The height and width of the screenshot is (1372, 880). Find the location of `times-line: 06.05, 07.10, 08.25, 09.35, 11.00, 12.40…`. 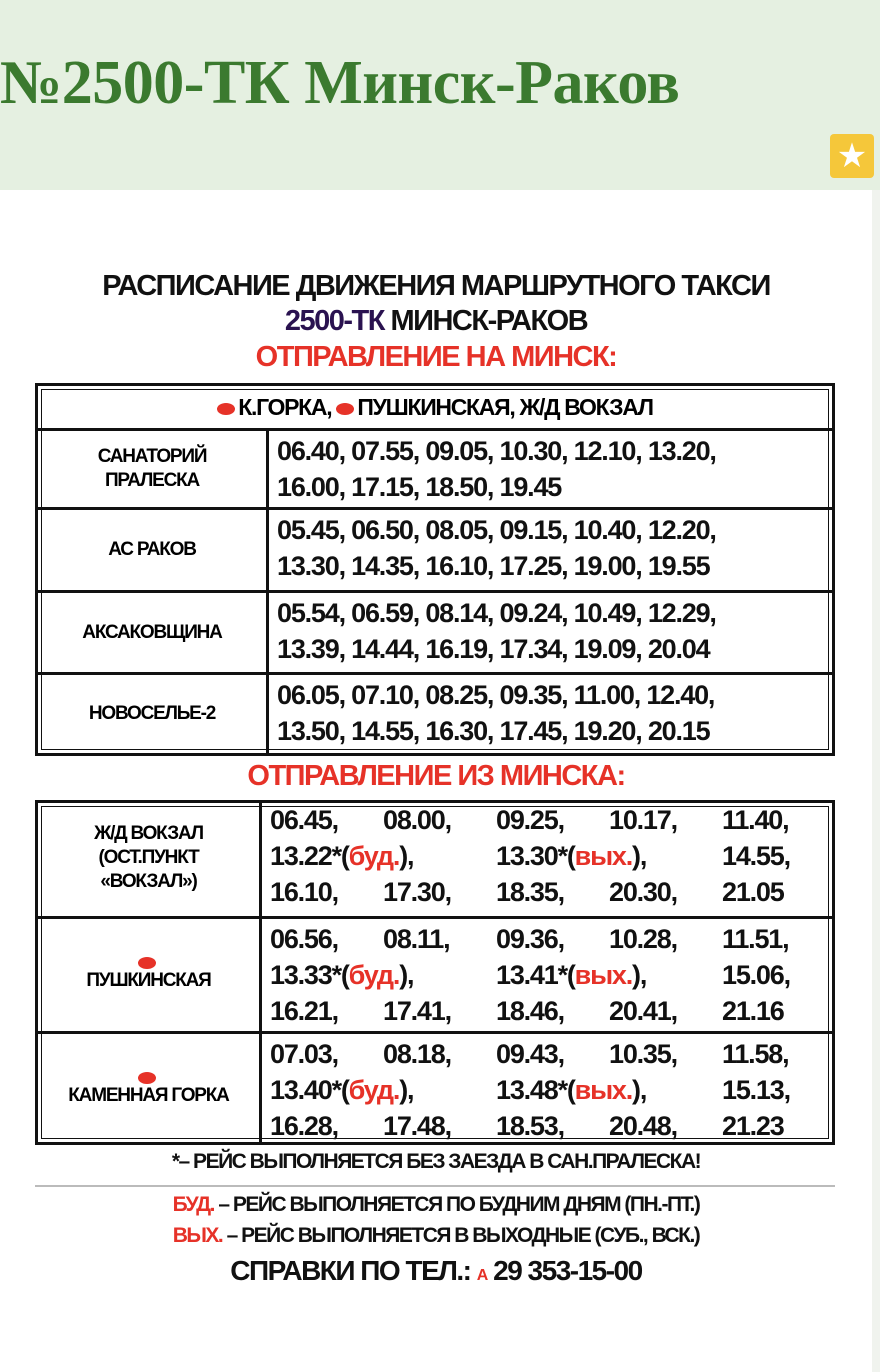

times-line: 06.05, 07.10, 08.25, 09.35, 11.00, 12.40… is located at coordinates (496, 695).